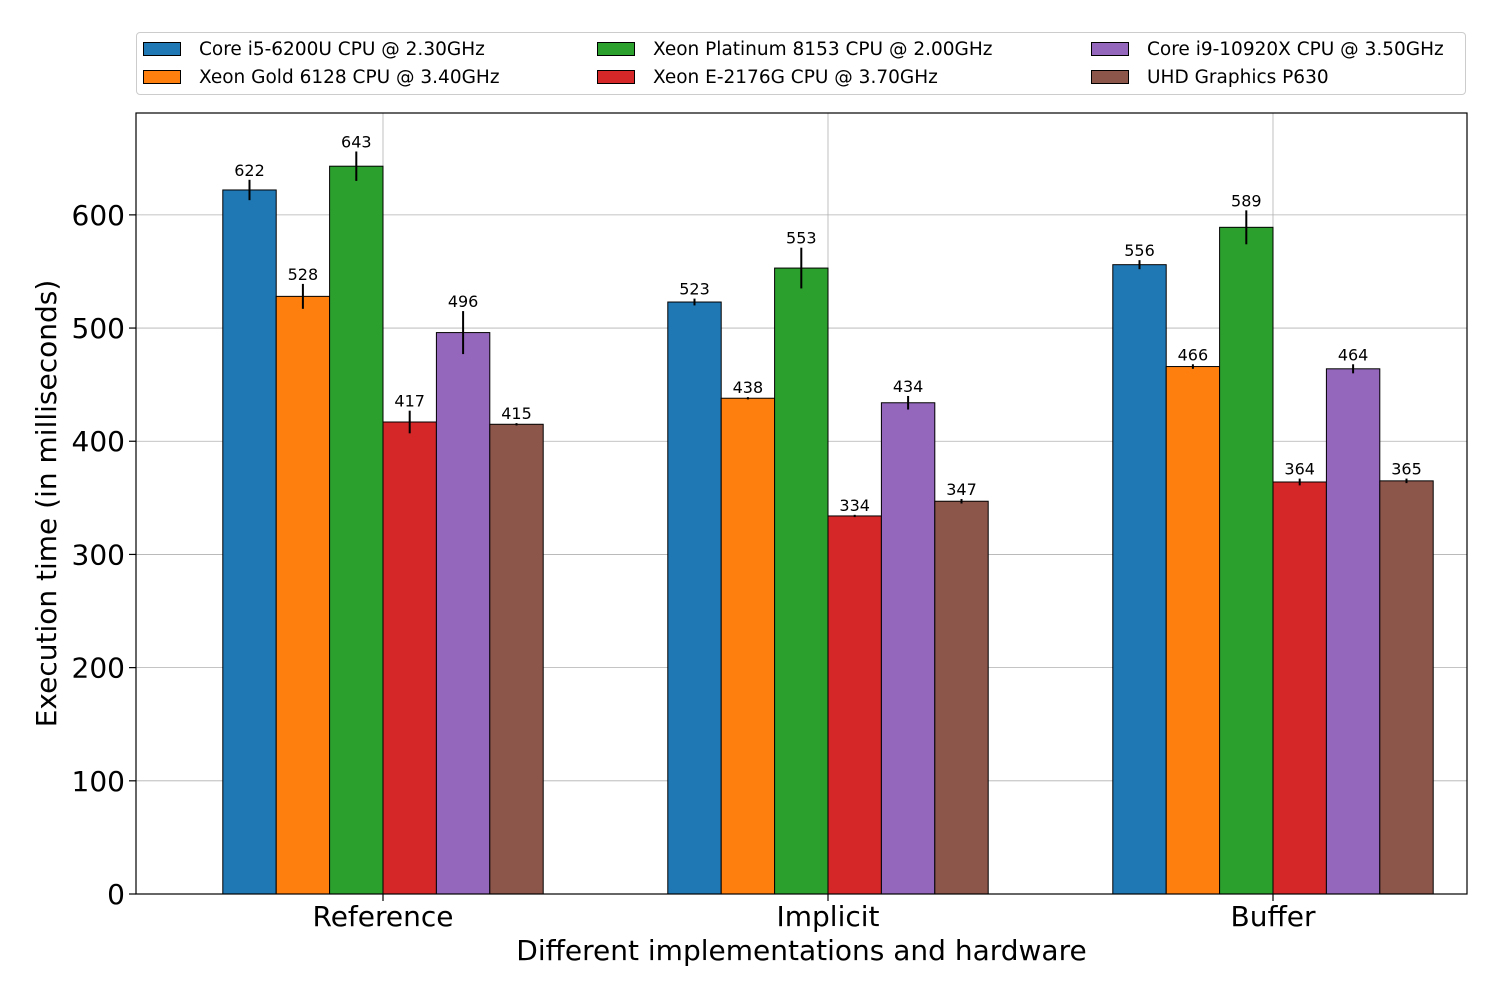 Image resolution: width=1500 pixels, height=1004 pixels. I want to click on y-tick-label: 600, so click(98, 215).